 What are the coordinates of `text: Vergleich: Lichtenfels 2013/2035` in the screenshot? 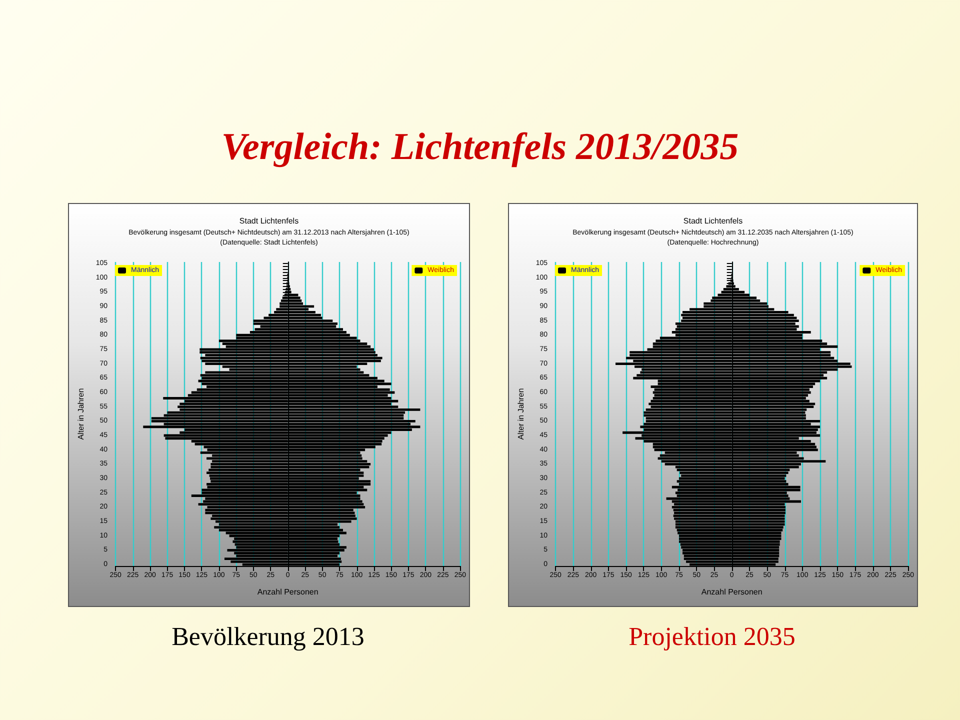 It's located at (480, 147).